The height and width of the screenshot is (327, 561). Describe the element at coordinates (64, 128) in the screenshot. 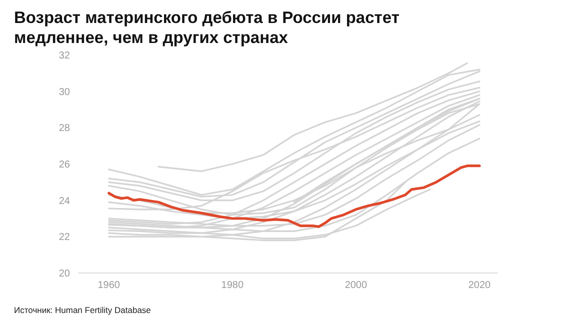

I see `y-tick-label: 28` at that location.